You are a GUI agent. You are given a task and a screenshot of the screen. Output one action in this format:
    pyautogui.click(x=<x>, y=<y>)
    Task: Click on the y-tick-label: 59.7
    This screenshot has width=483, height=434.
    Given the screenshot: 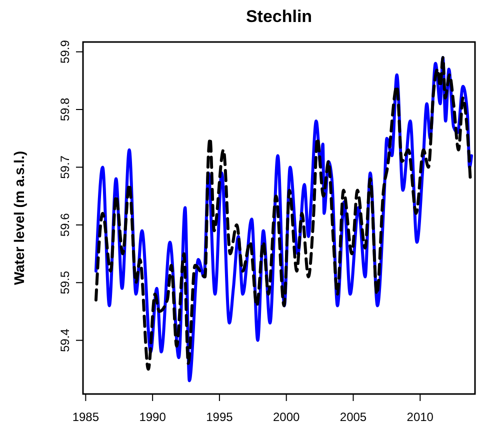 What is the action you would take?
    pyautogui.click(x=65, y=167)
    